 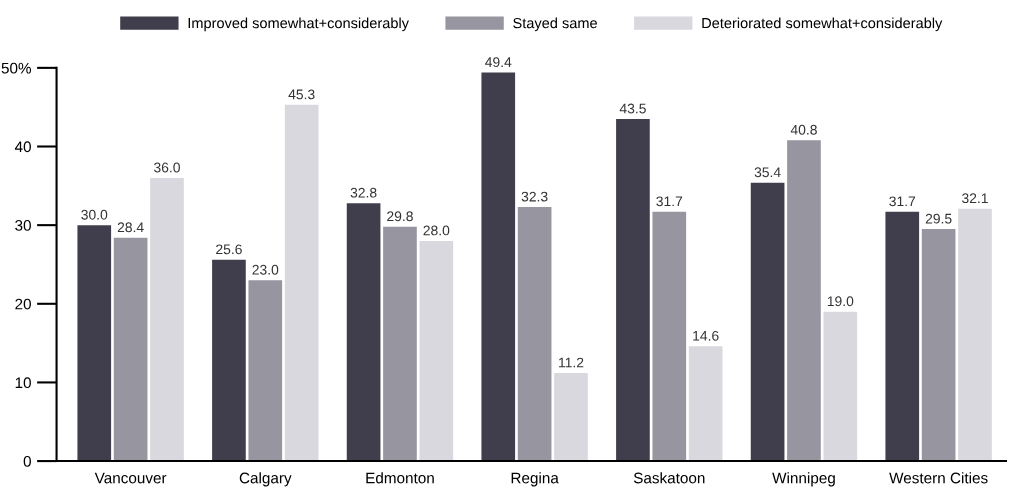 I want to click on y-tick-label: 30, so click(x=23, y=225).